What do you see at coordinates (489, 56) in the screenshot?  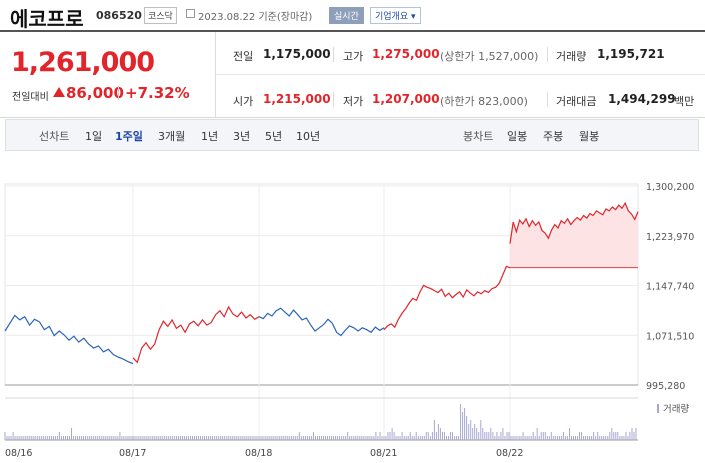 I see `upper-limit: (상한가 1,527,000)` at bounding box center [489, 56].